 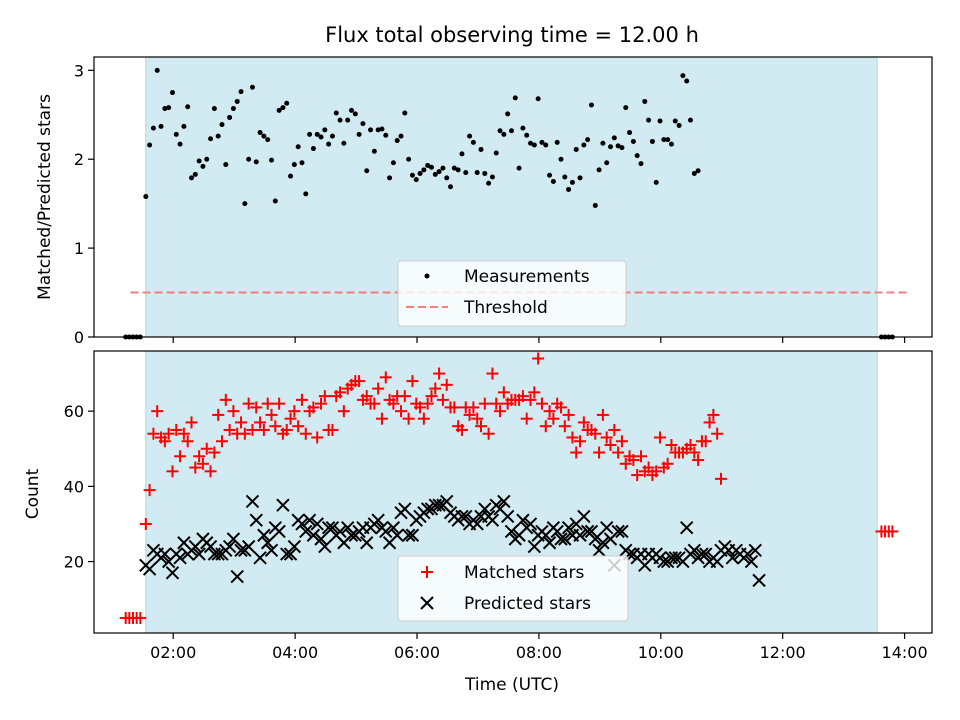 I want to click on bottom-y-tick-label: 20, so click(x=74, y=562).